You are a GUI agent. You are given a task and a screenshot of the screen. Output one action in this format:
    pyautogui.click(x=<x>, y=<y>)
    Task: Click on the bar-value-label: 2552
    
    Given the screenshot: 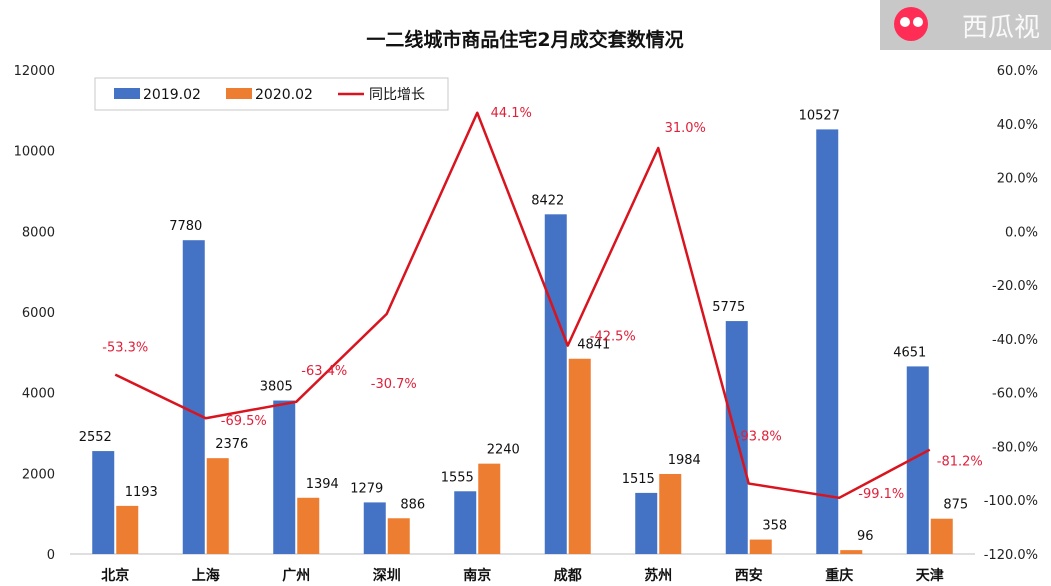 What is the action you would take?
    pyautogui.click(x=95, y=437)
    